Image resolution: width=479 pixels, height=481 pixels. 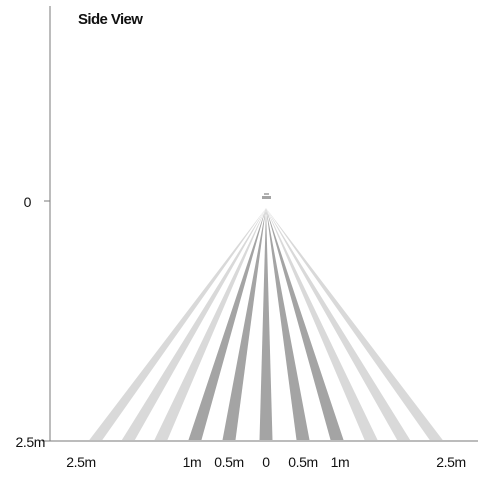 What do you see at coordinates (28, 202) in the screenshot?
I see `y-axis-label-top: 0` at bounding box center [28, 202].